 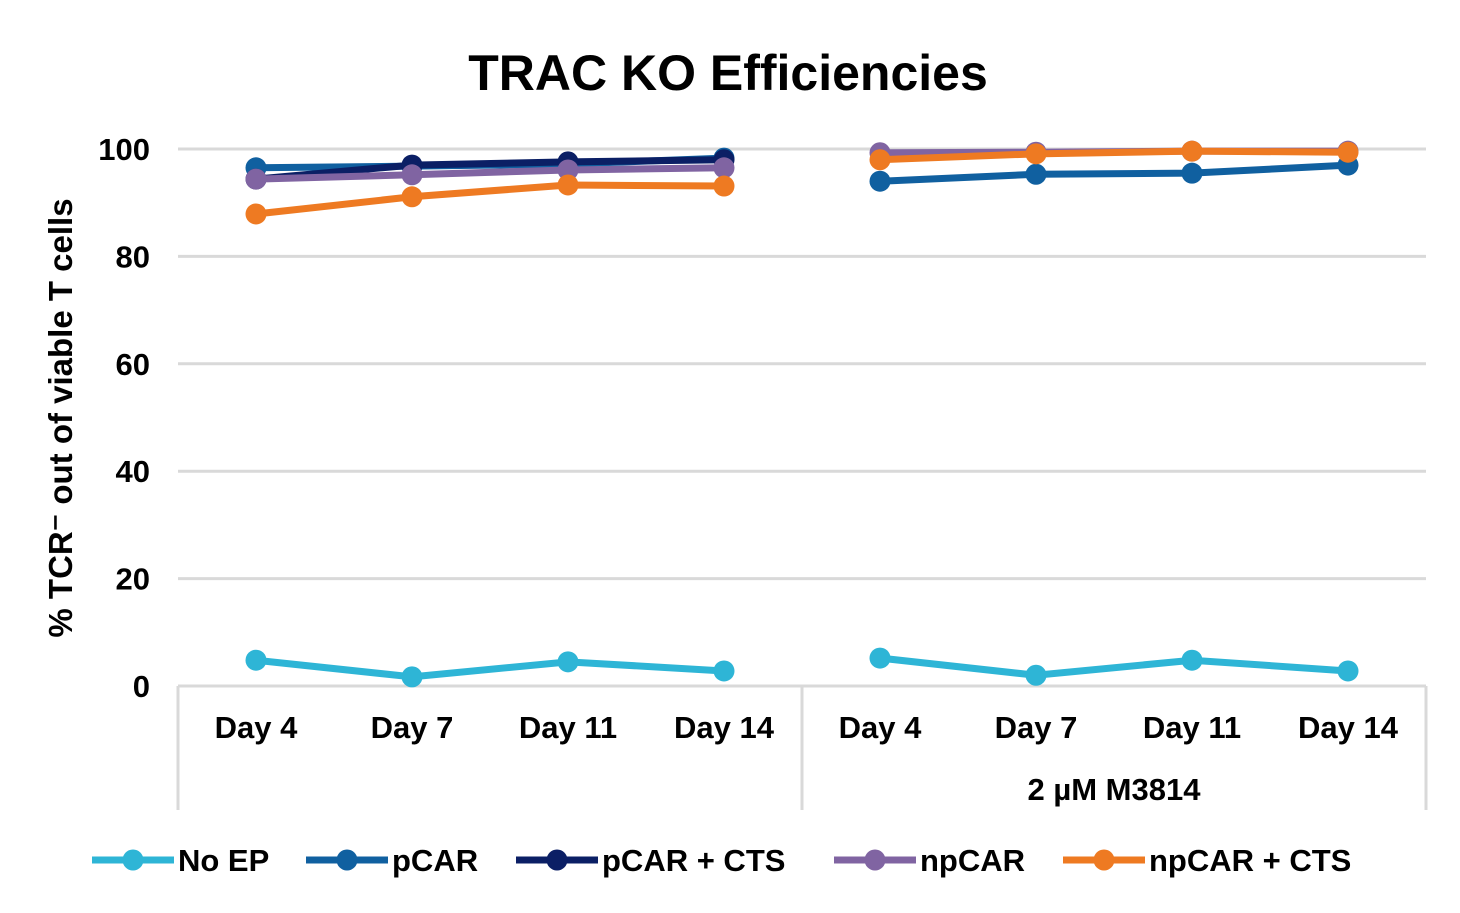 I want to click on legend-label: pCAR, so click(x=435, y=860).